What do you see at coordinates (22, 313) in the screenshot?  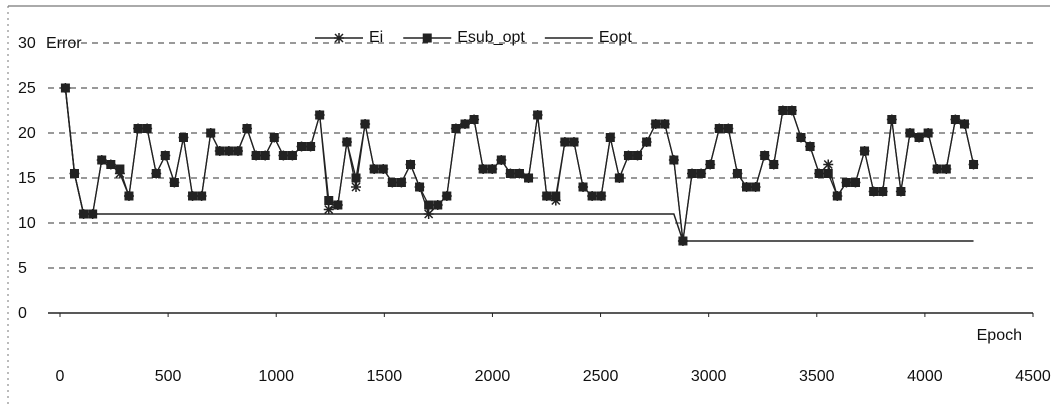 I see `y-tick-label: 0` at bounding box center [22, 313].